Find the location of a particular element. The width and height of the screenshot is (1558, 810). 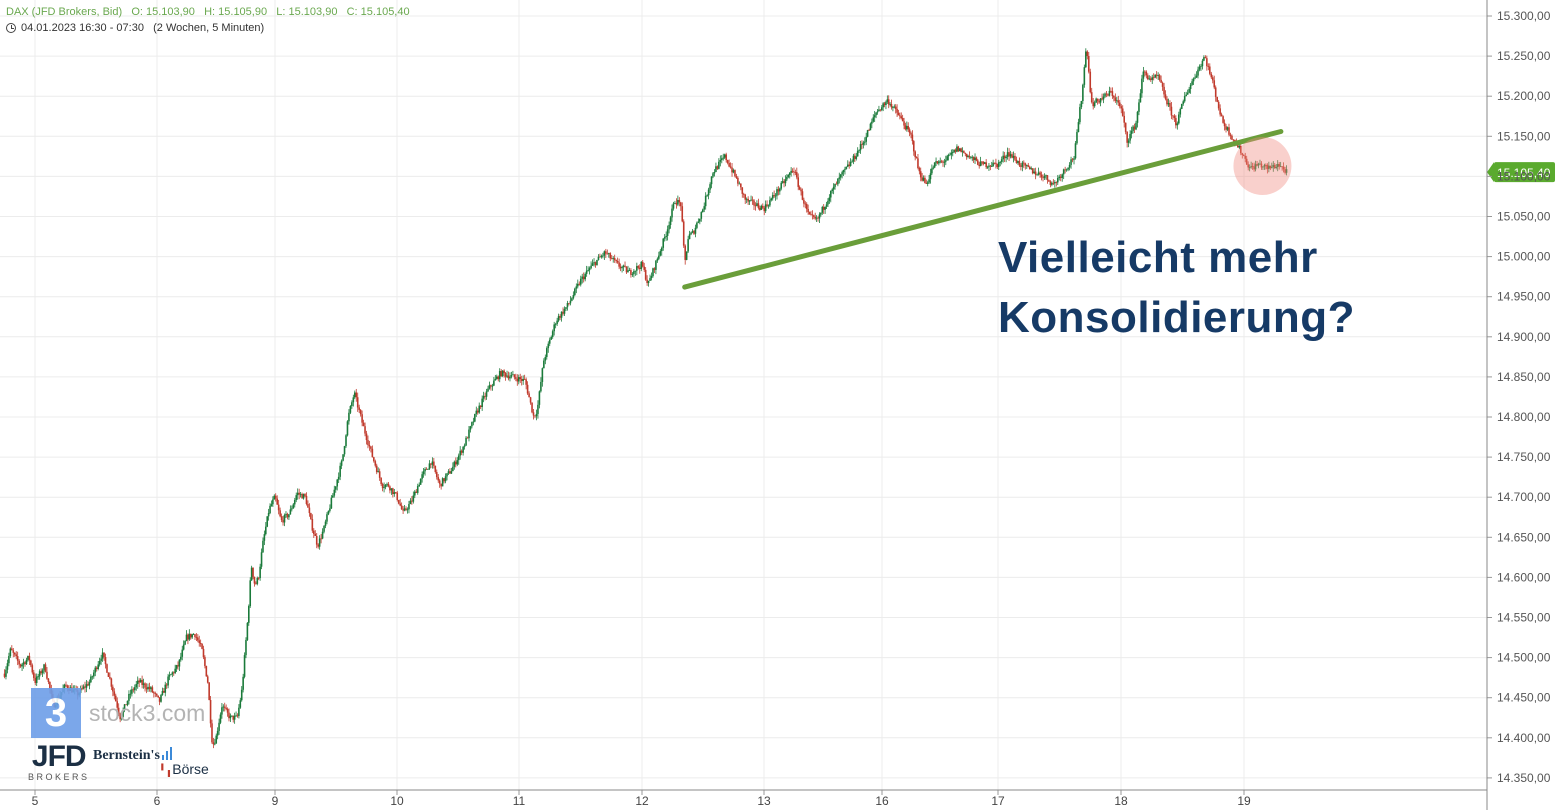

highlight-circle is located at coordinates (1262, 165).